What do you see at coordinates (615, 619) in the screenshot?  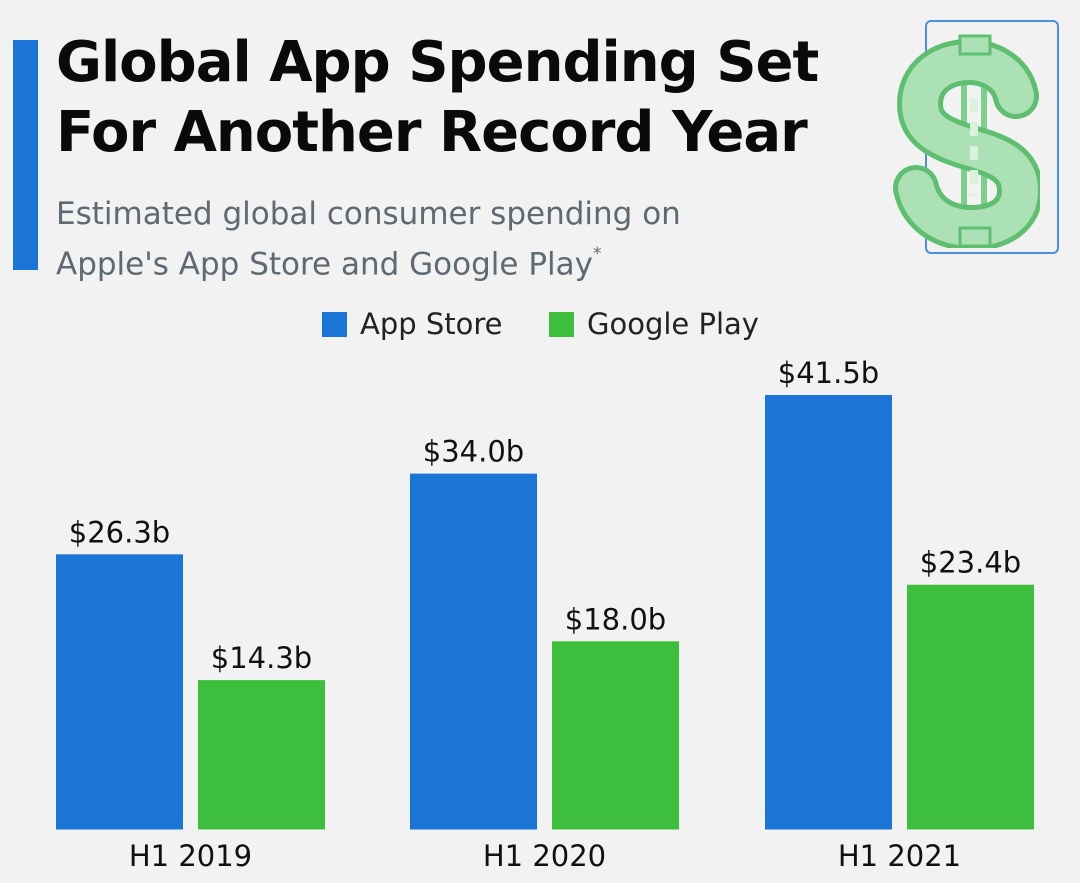 I see `data-label: $18.0b` at bounding box center [615, 619].